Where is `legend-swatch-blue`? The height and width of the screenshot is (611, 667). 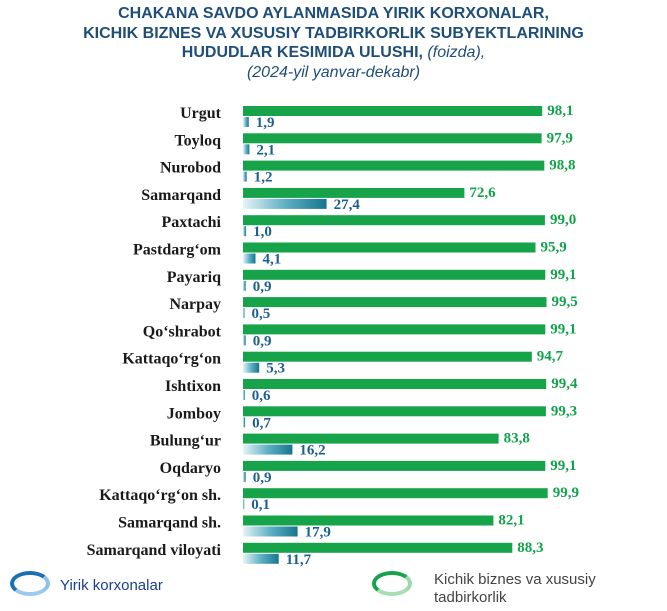
legend-swatch-blue is located at coordinates (30, 583).